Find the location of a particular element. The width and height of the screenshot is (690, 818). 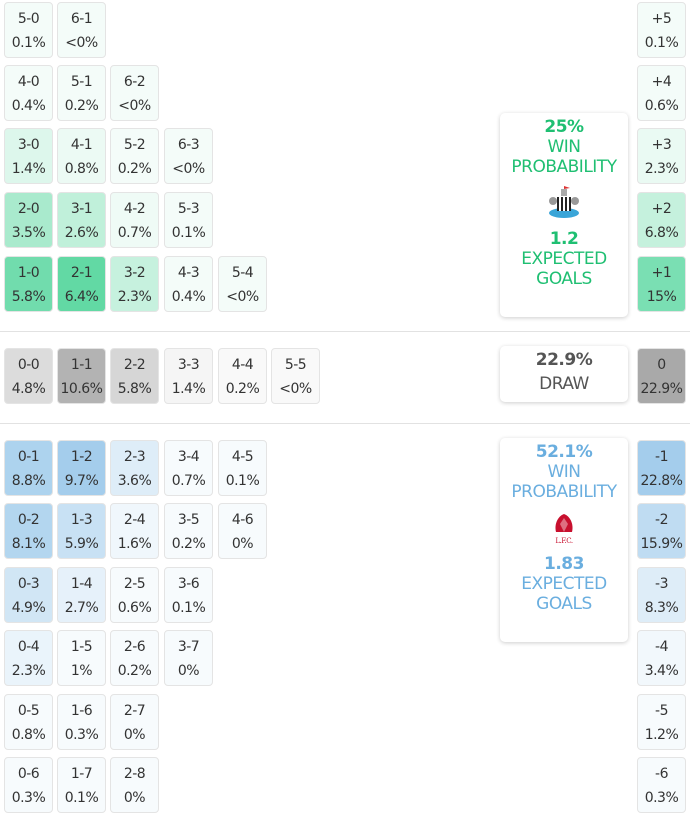

score-label: 1-2 is located at coordinates (81, 457).